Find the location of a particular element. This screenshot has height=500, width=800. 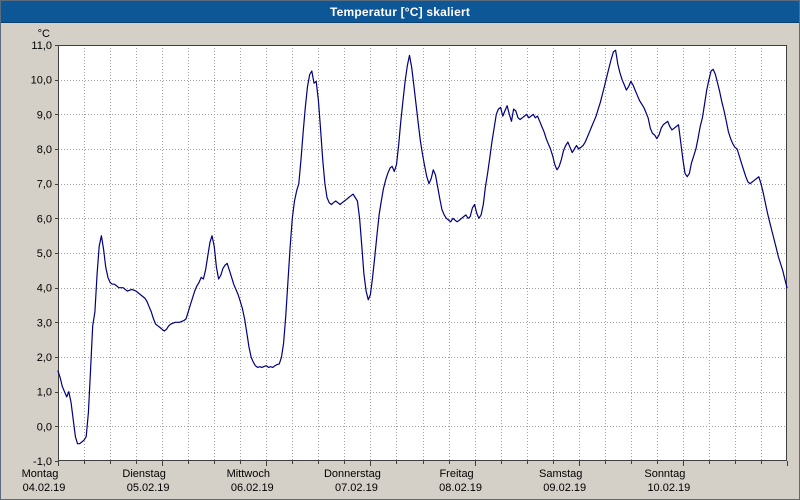

y-tick-label: 2,0 is located at coordinates (44, 358).